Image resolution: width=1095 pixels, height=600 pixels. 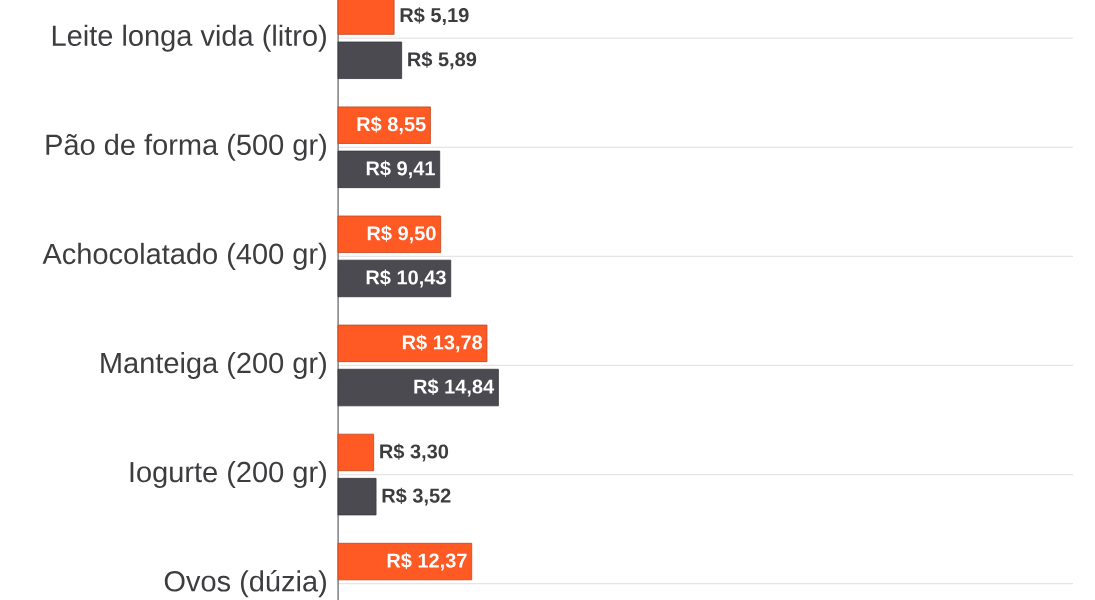 What do you see at coordinates (434, 16) in the screenshot?
I see `data-label: R$ 5,19` at bounding box center [434, 16].